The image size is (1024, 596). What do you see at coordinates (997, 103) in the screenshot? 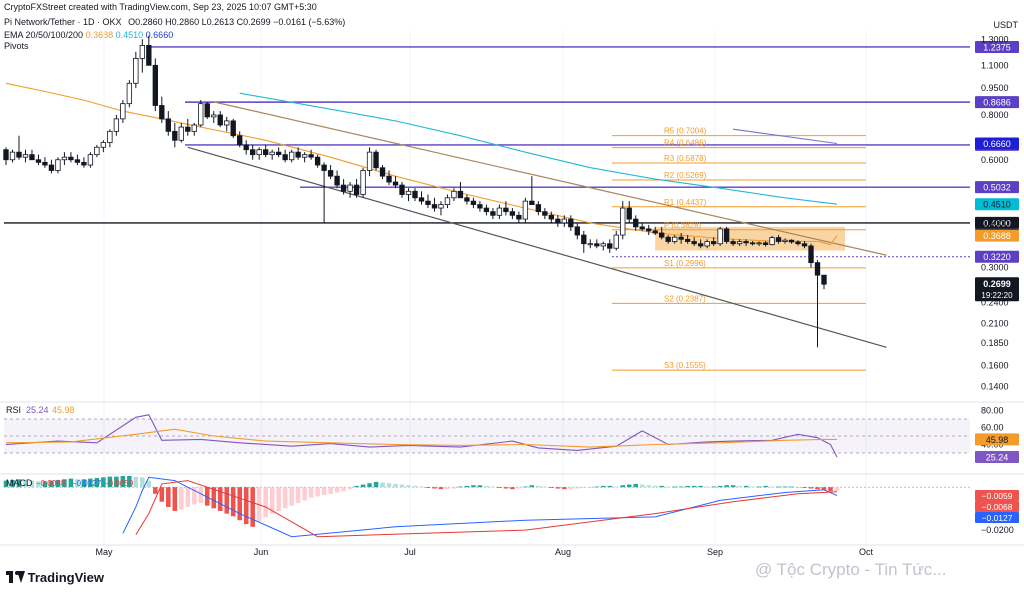
I see `level-badge-label: 0.8686` at bounding box center [997, 103].